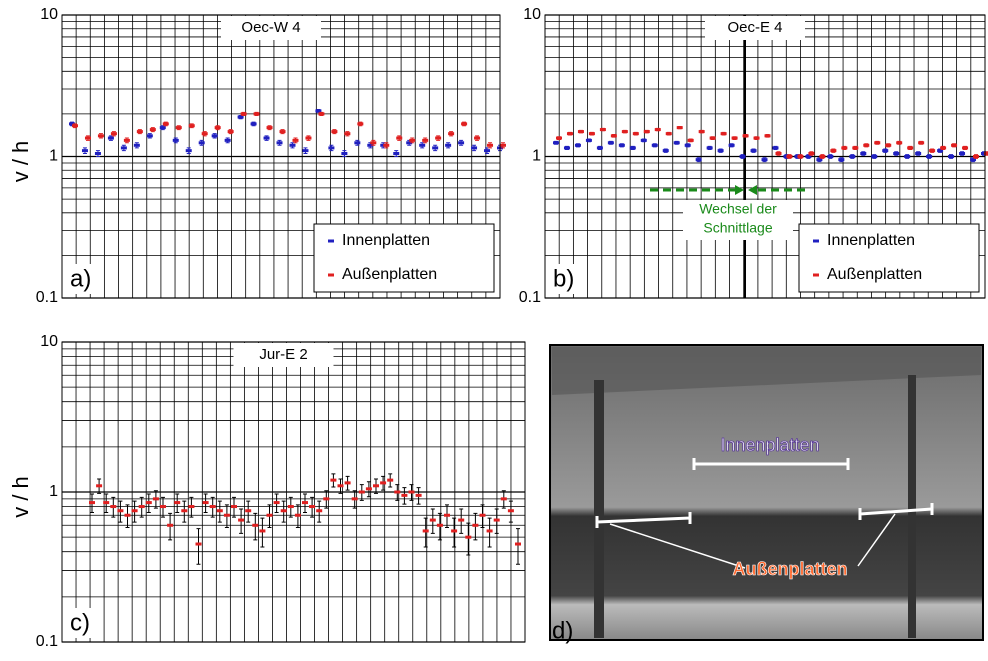 The image size is (988, 661). Describe the element at coordinates (404, 258) in the screenshot. I see `legend` at that location.